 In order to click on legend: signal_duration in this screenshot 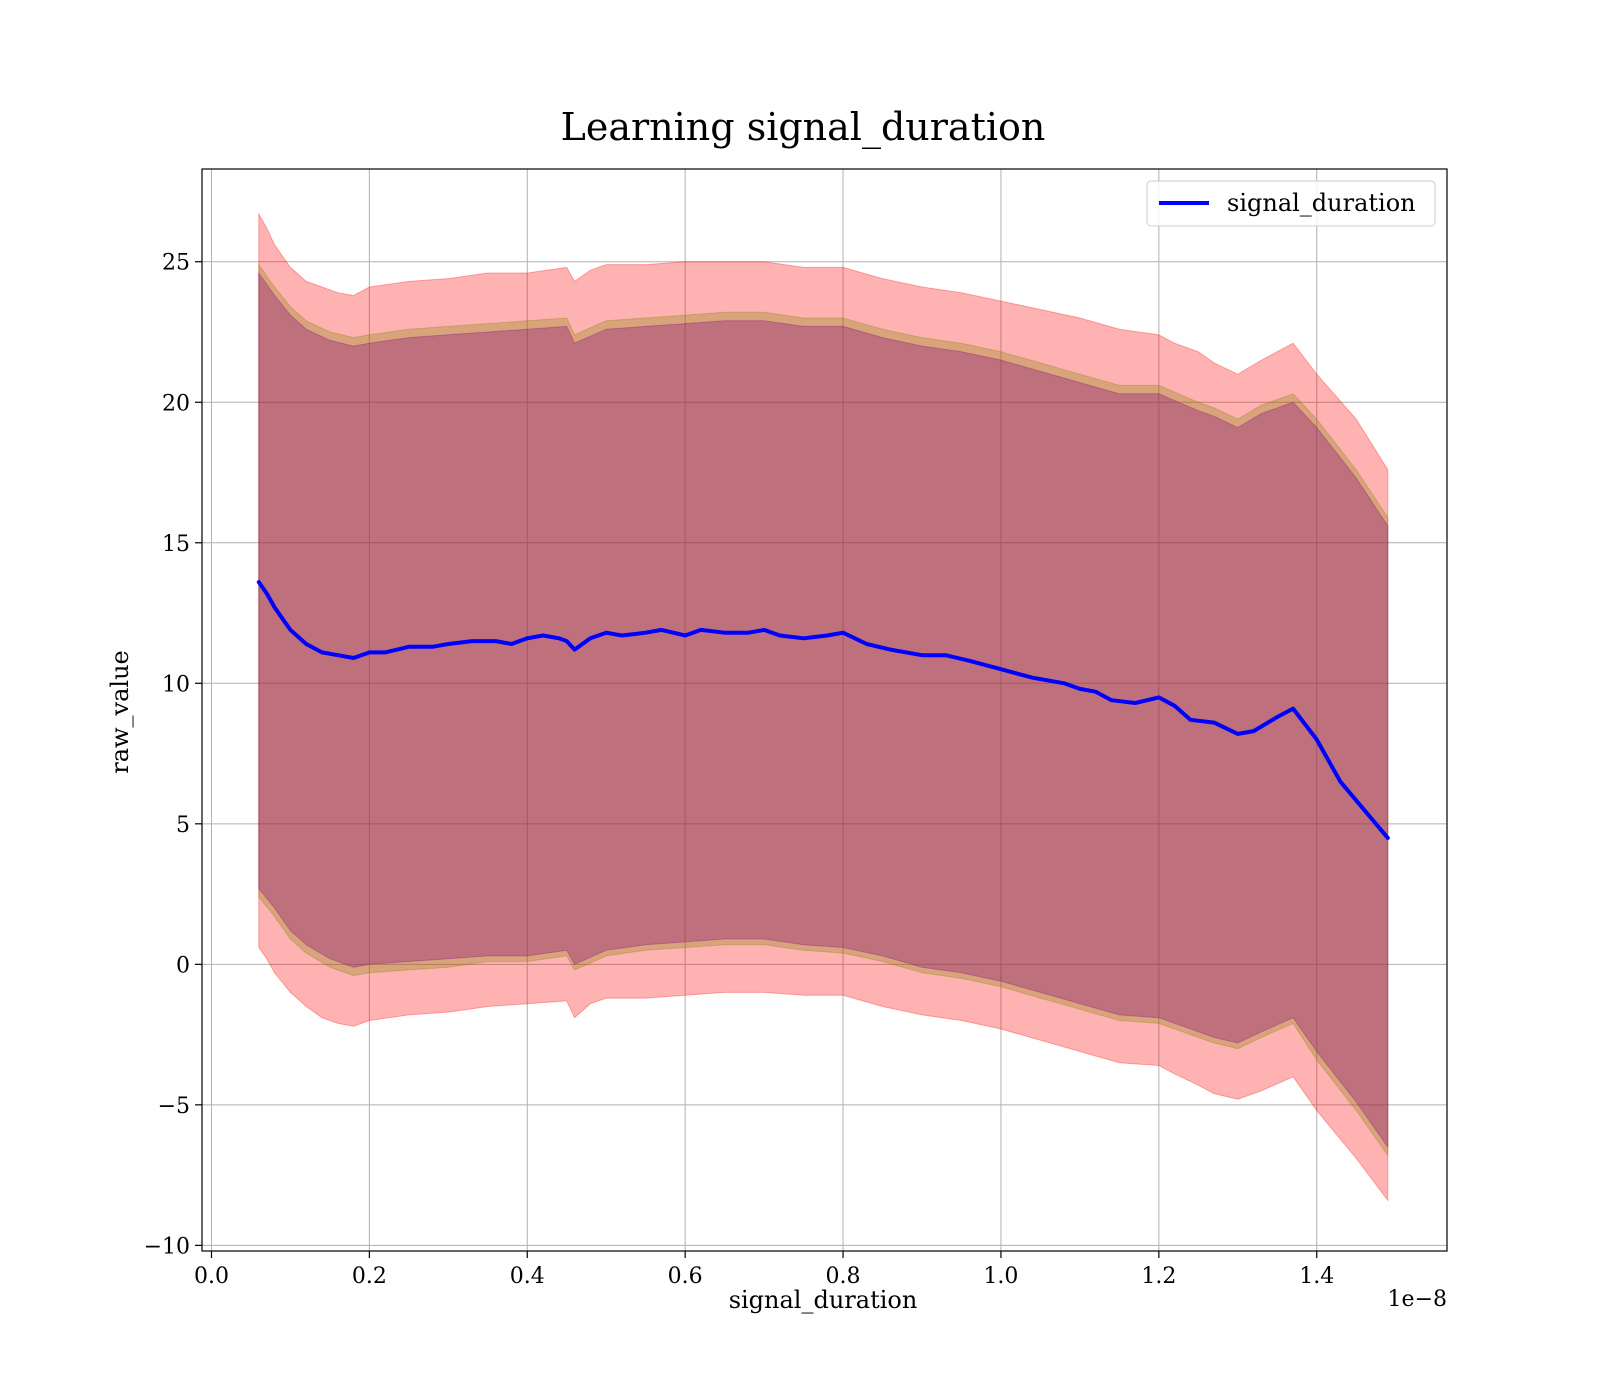, I will do `click(1291, 203)`.